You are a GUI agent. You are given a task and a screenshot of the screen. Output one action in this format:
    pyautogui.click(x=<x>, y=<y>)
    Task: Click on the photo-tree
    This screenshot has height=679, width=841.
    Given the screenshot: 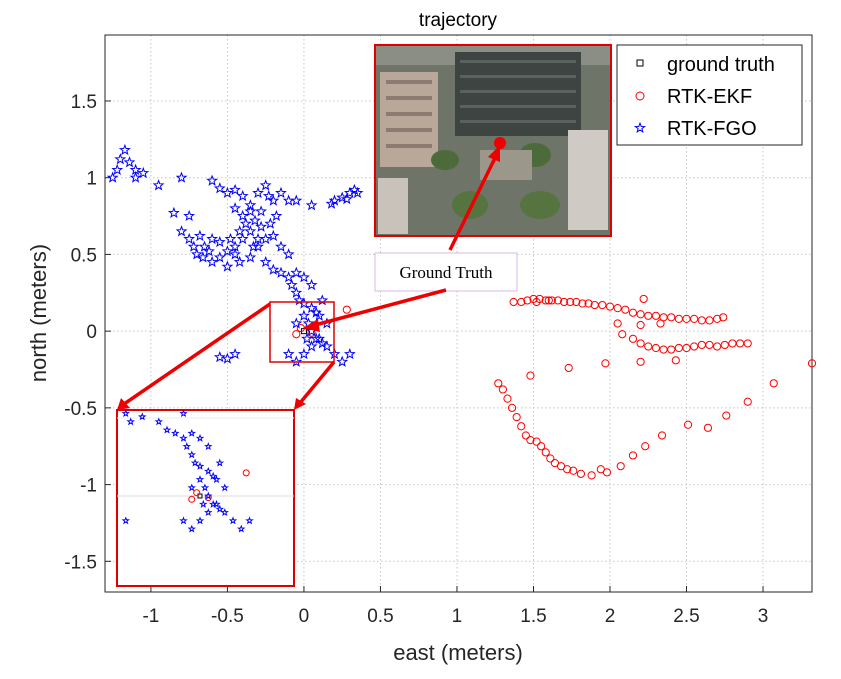 What is the action you would take?
    pyautogui.click(x=470, y=205)
    